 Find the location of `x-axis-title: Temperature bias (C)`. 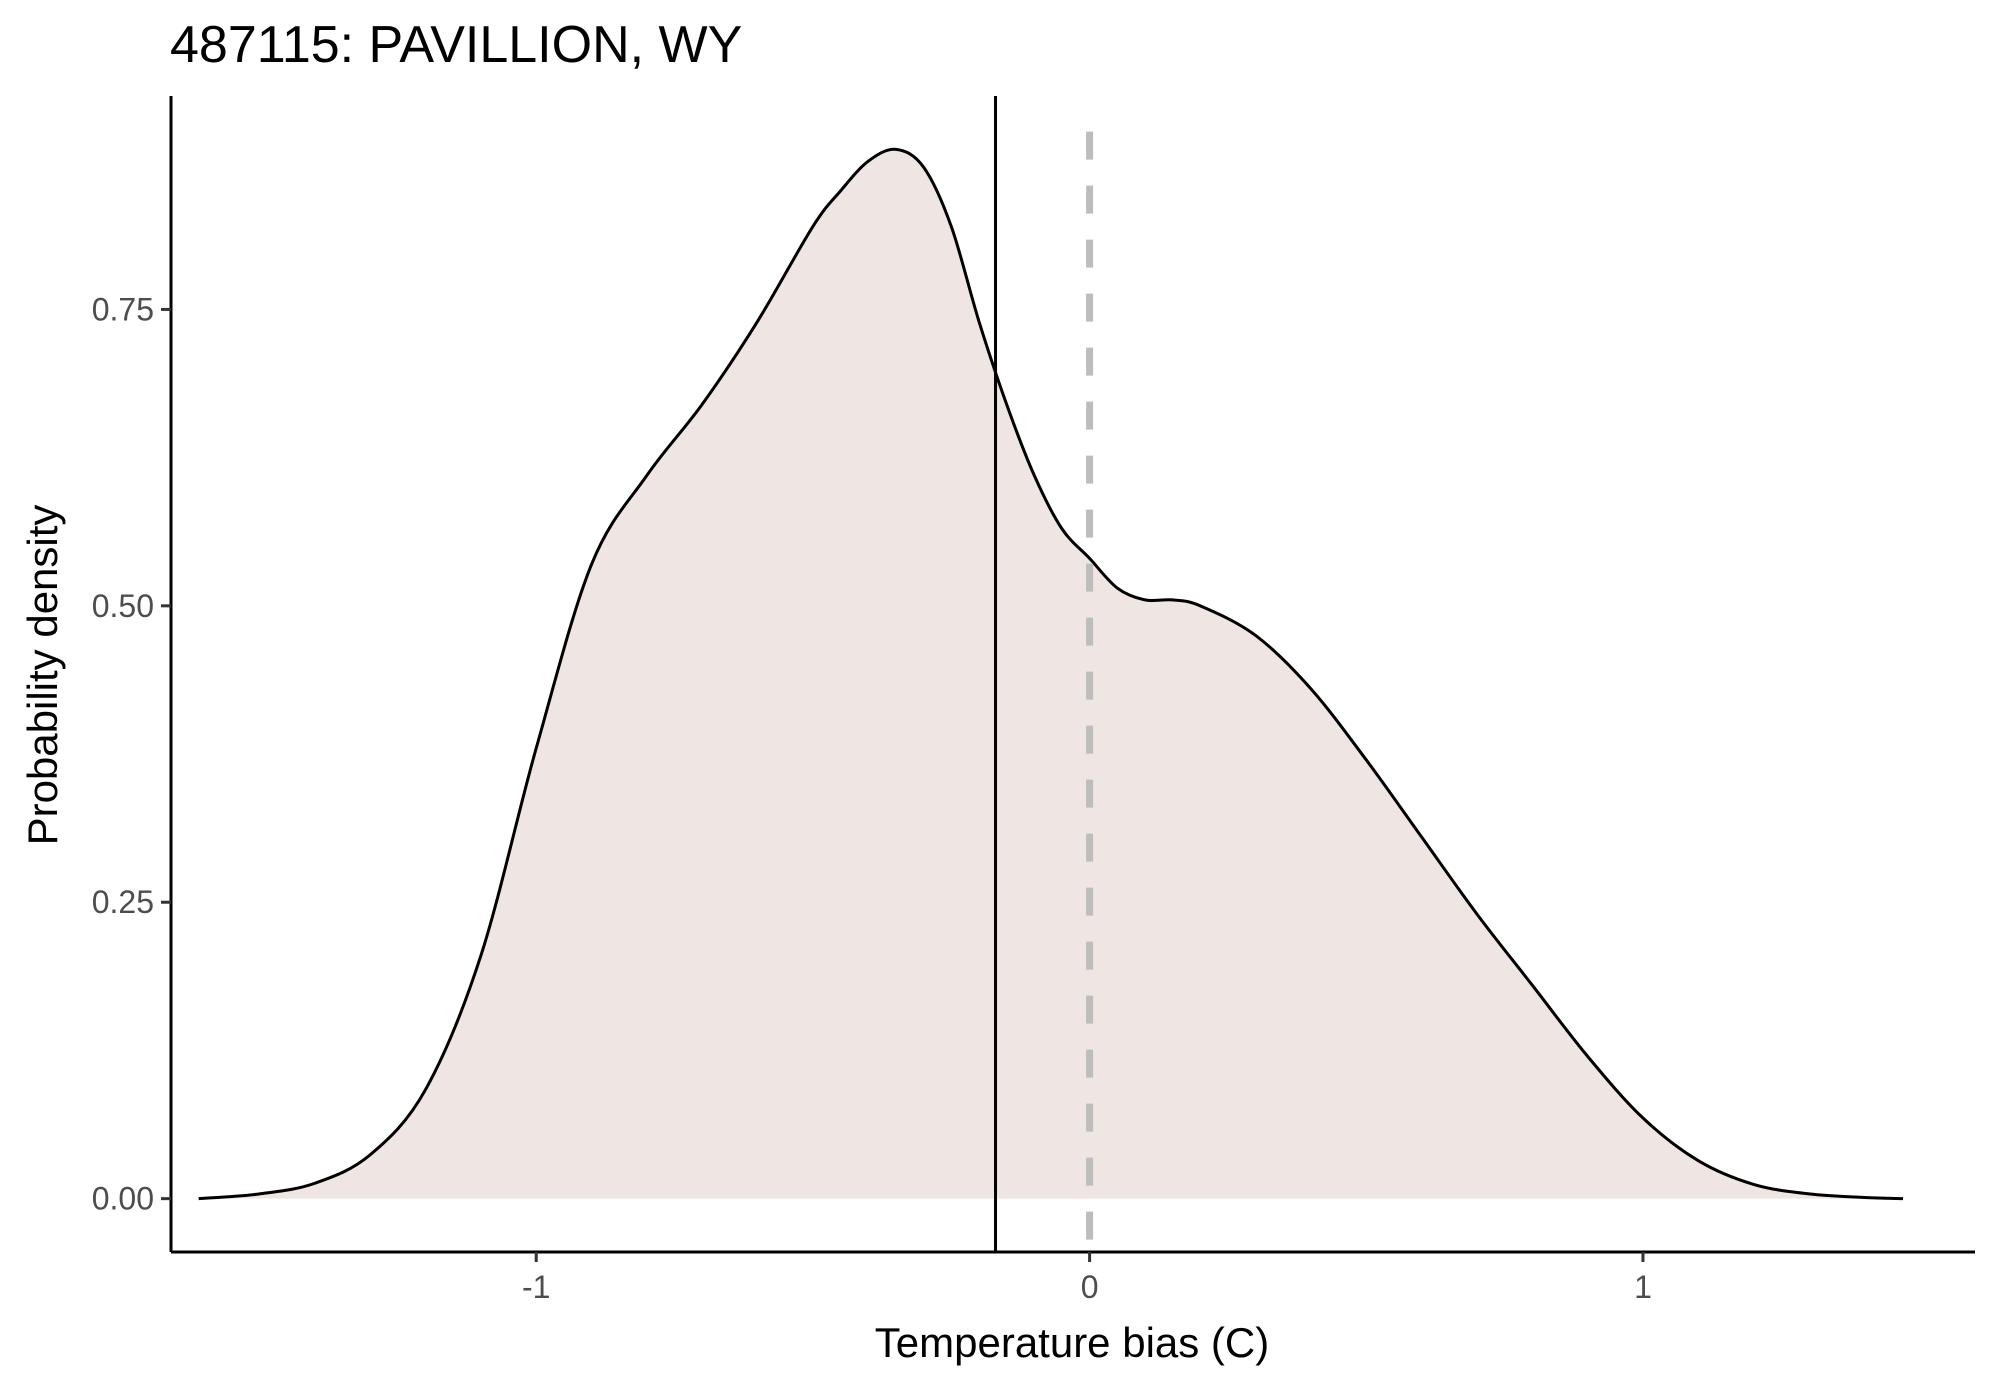

x-axis-title: Temperature bias (C) is located at coordinates (1072, 1342).